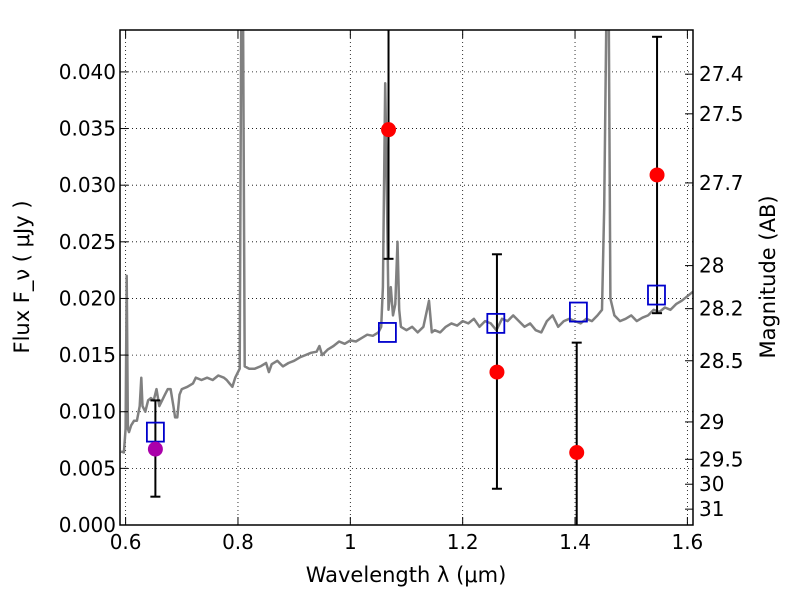  Describe the element at coordinates (721, 309) in the screenshot. I see `right-y-tick-label: 28.2` at that location.